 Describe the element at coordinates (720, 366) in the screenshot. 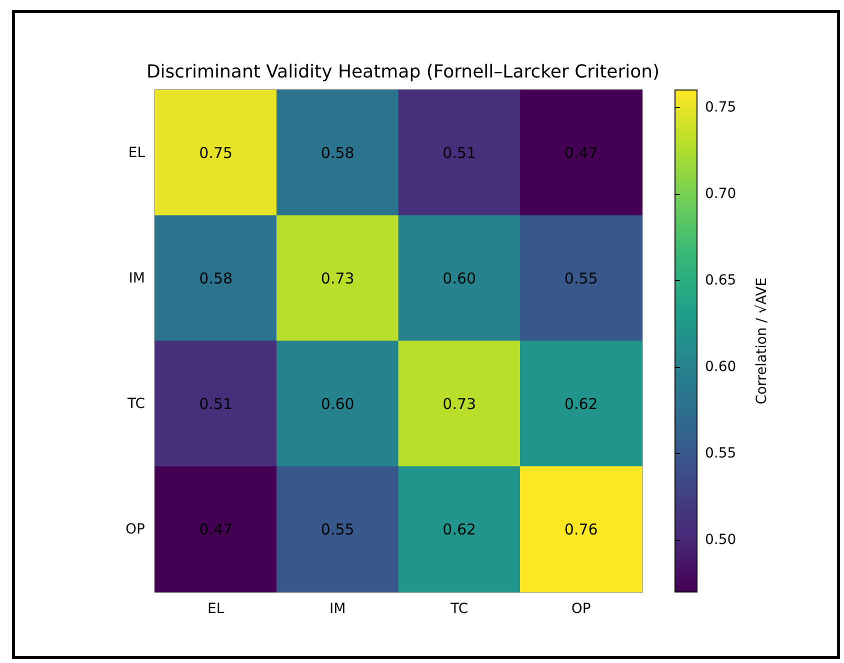

I see `color-bar-label: 0.60` at that location.